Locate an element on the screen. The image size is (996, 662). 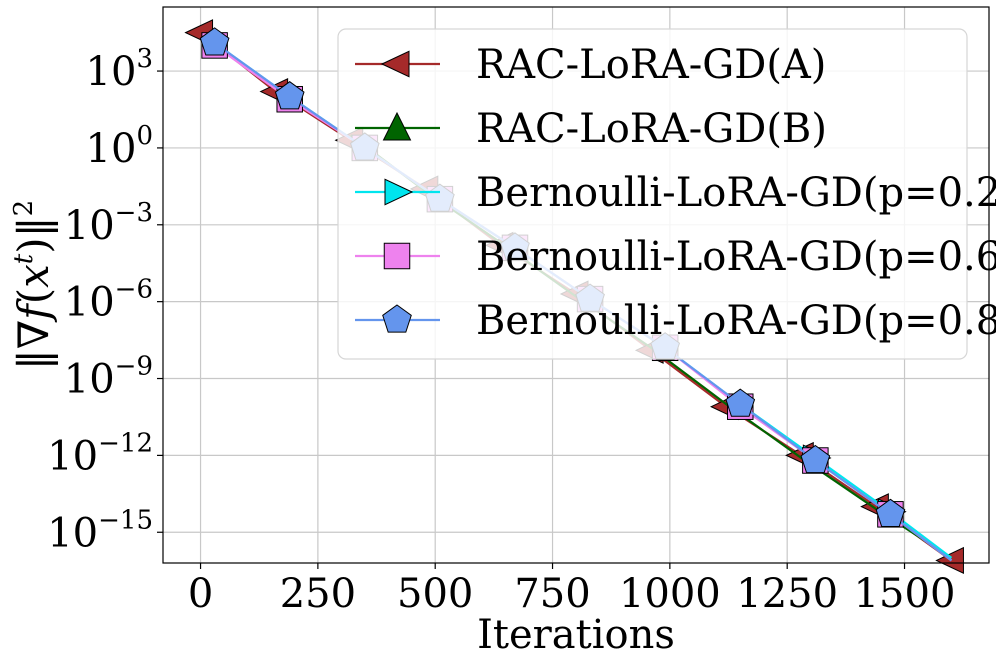
legend-item: Bernoulli-LoRA-GD(p=0.6) is located at coordinates (675, 257).